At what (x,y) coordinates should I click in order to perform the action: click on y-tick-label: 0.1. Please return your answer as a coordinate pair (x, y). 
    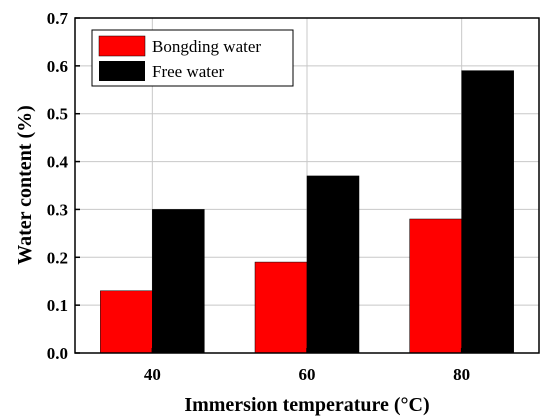
    Looking at the image, I should click on (57, 305).